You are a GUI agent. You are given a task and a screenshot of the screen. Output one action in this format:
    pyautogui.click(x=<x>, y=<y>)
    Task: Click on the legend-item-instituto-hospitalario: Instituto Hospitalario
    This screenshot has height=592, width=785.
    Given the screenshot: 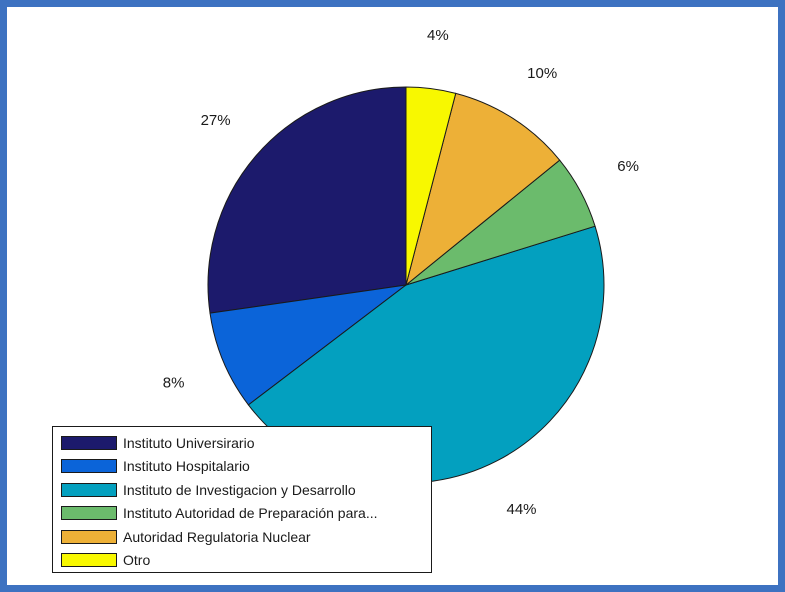 What is the action you would take?
    pyautogui.click(x=246, y=467)
    